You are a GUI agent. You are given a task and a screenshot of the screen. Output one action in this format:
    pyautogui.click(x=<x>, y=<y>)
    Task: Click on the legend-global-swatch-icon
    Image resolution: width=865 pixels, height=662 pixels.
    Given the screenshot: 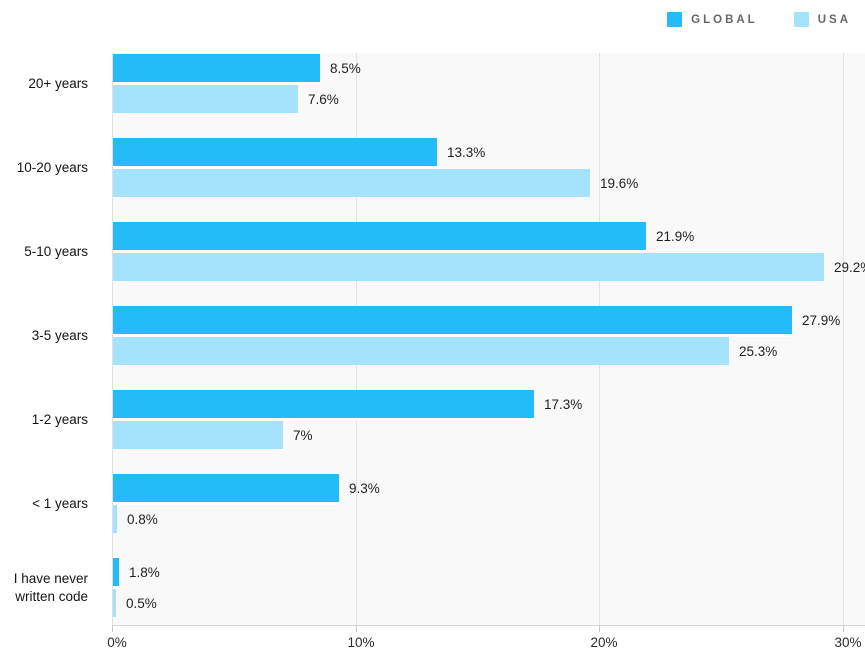 What is the action you would take?
    pyautogui.click(x=675, y=19)
    